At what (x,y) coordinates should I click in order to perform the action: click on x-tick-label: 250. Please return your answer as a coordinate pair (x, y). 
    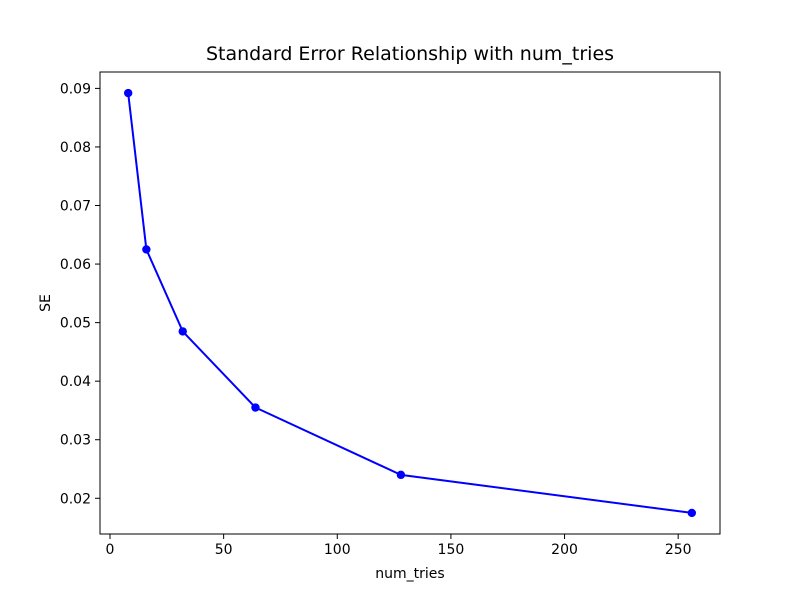
    Looking at the image, I should click on (678, 550).